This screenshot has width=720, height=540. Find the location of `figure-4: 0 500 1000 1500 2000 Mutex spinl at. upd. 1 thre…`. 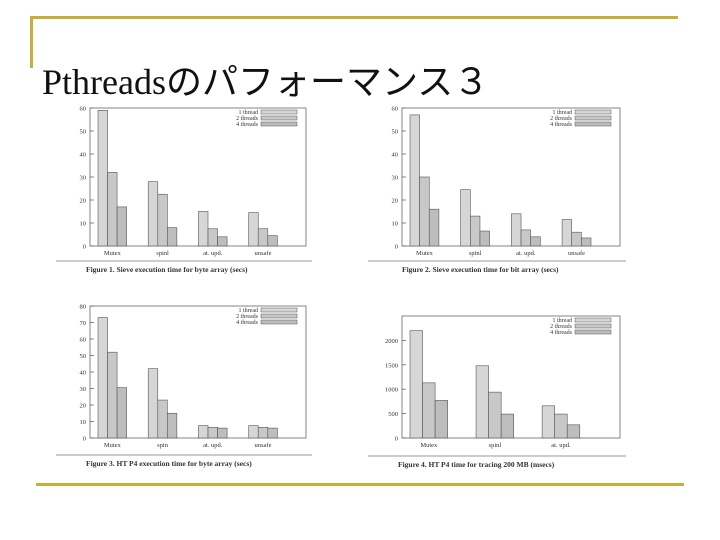

figure-4: 0 500 1000 1500 2000 Mutex spinl at. upd. 1 thre… is located at coordinates (499, 392).